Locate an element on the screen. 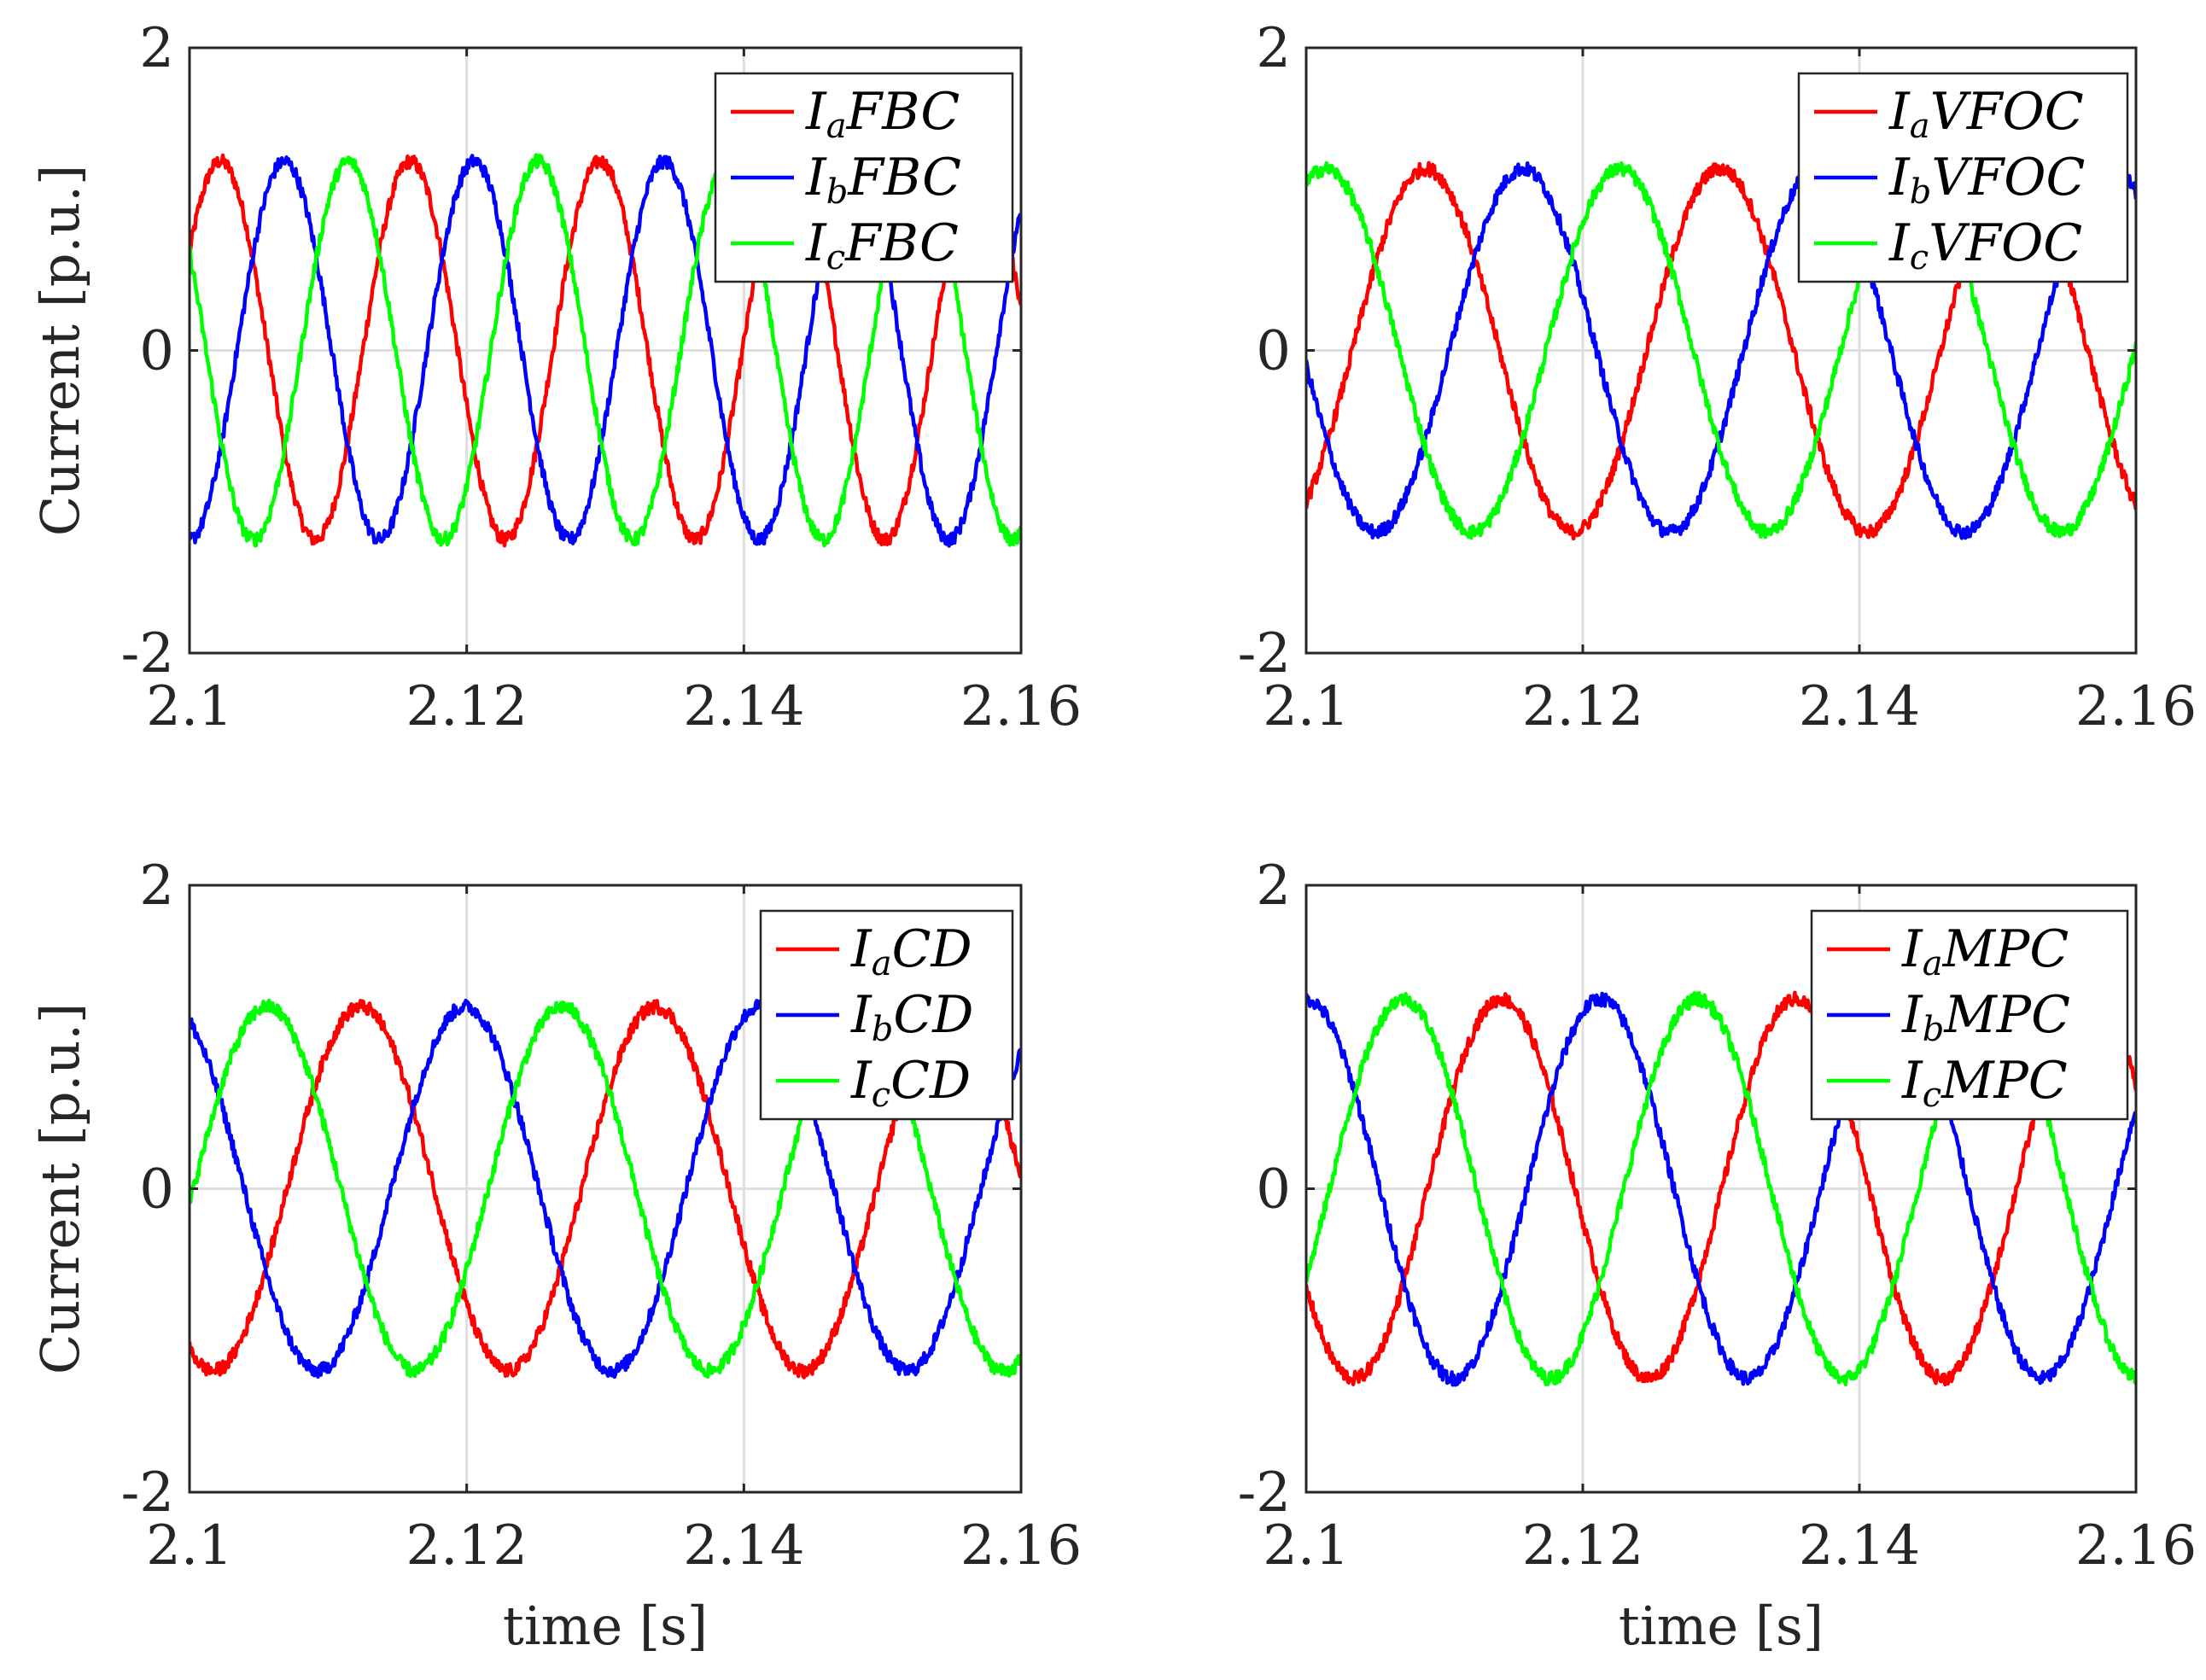  legend-entry: IaMPC is located at coordinates (1985, 951).